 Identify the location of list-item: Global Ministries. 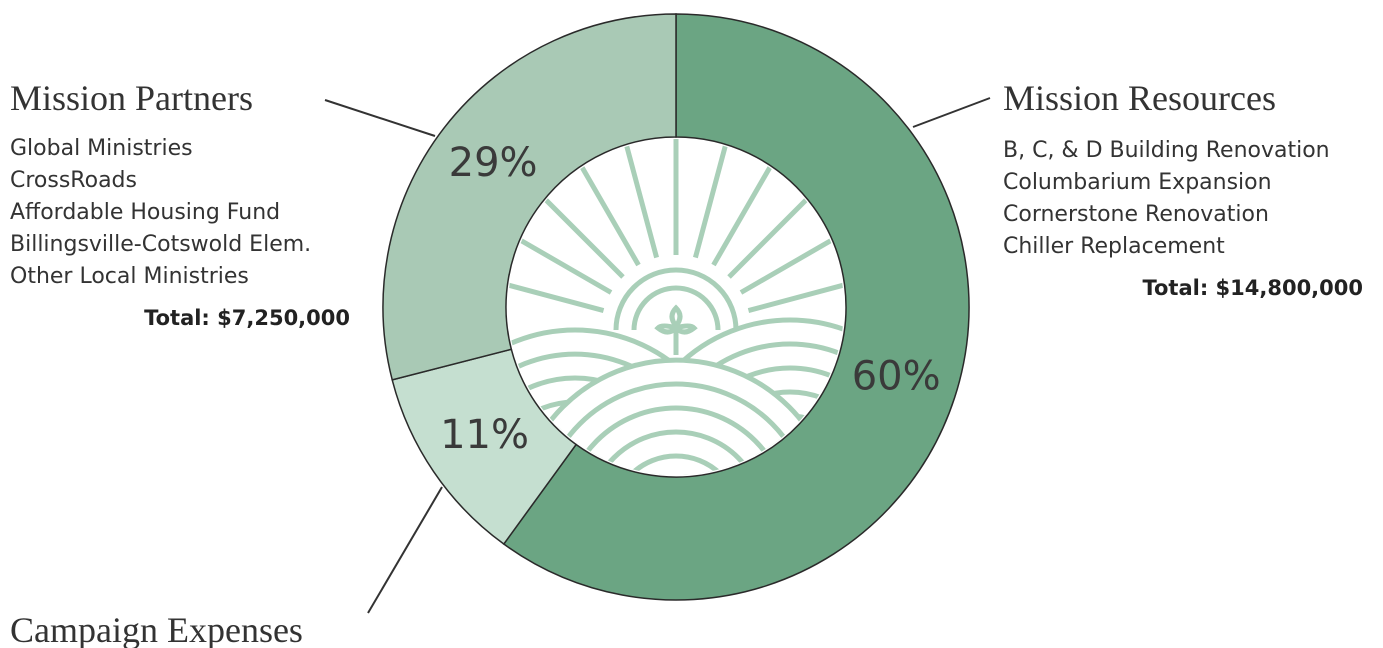
(101, 148).